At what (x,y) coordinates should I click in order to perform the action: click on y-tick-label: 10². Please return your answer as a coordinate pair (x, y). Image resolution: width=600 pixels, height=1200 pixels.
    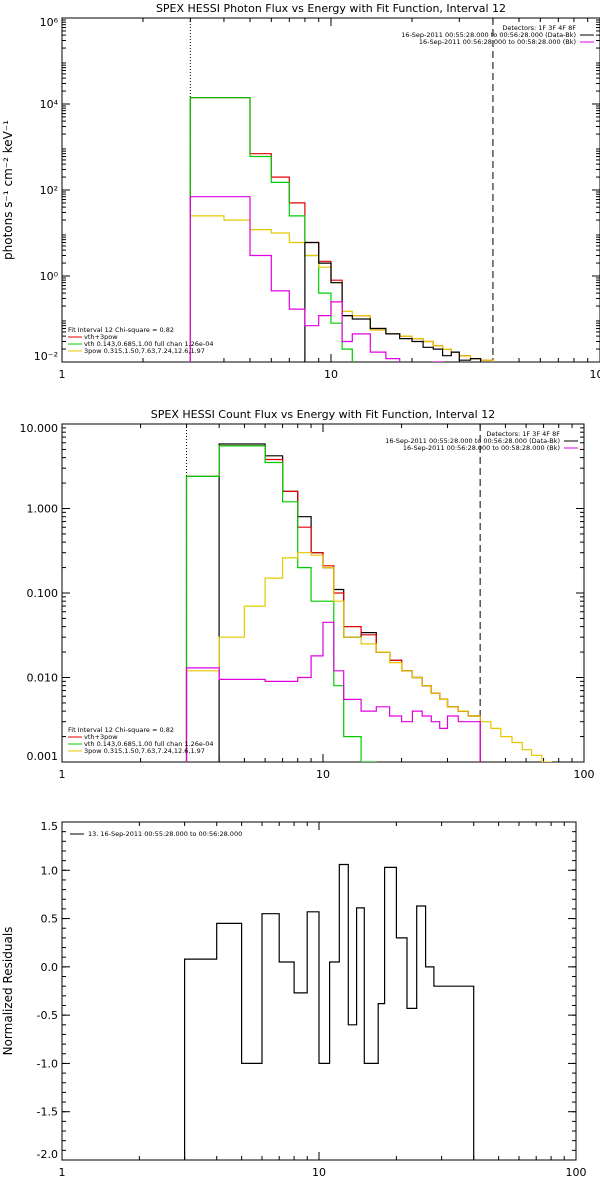
    Looking at the image, I should click on (49, 190).